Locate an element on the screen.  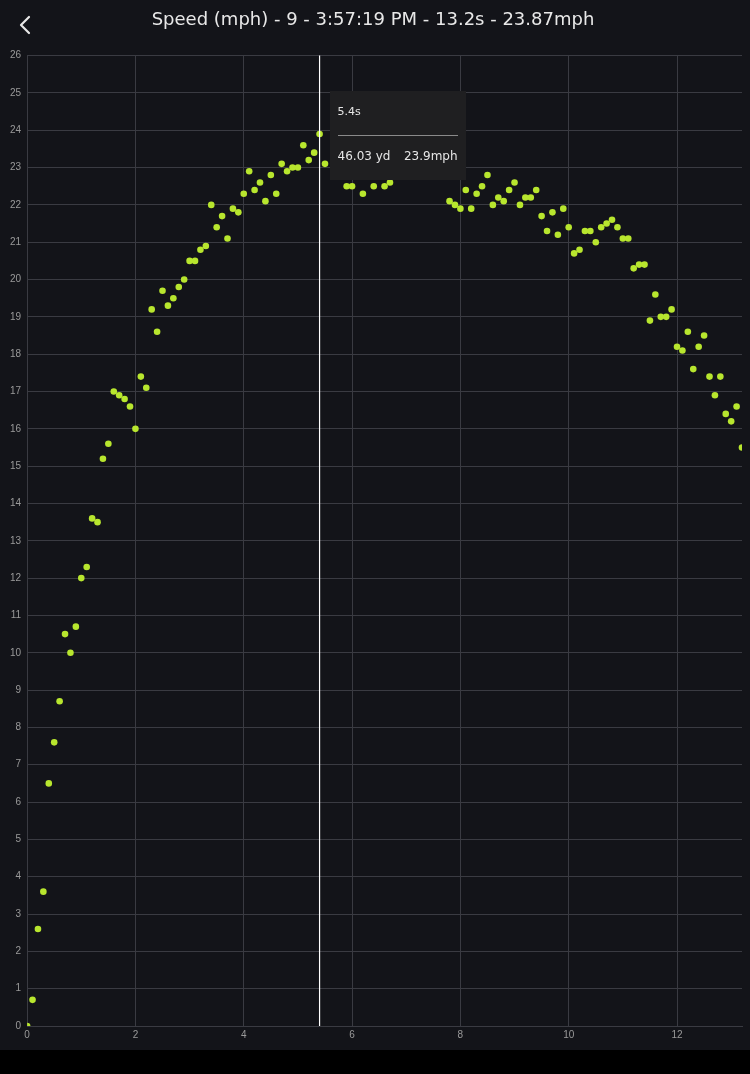
y-tick-label: 21 is located at coordinates (16, 241).